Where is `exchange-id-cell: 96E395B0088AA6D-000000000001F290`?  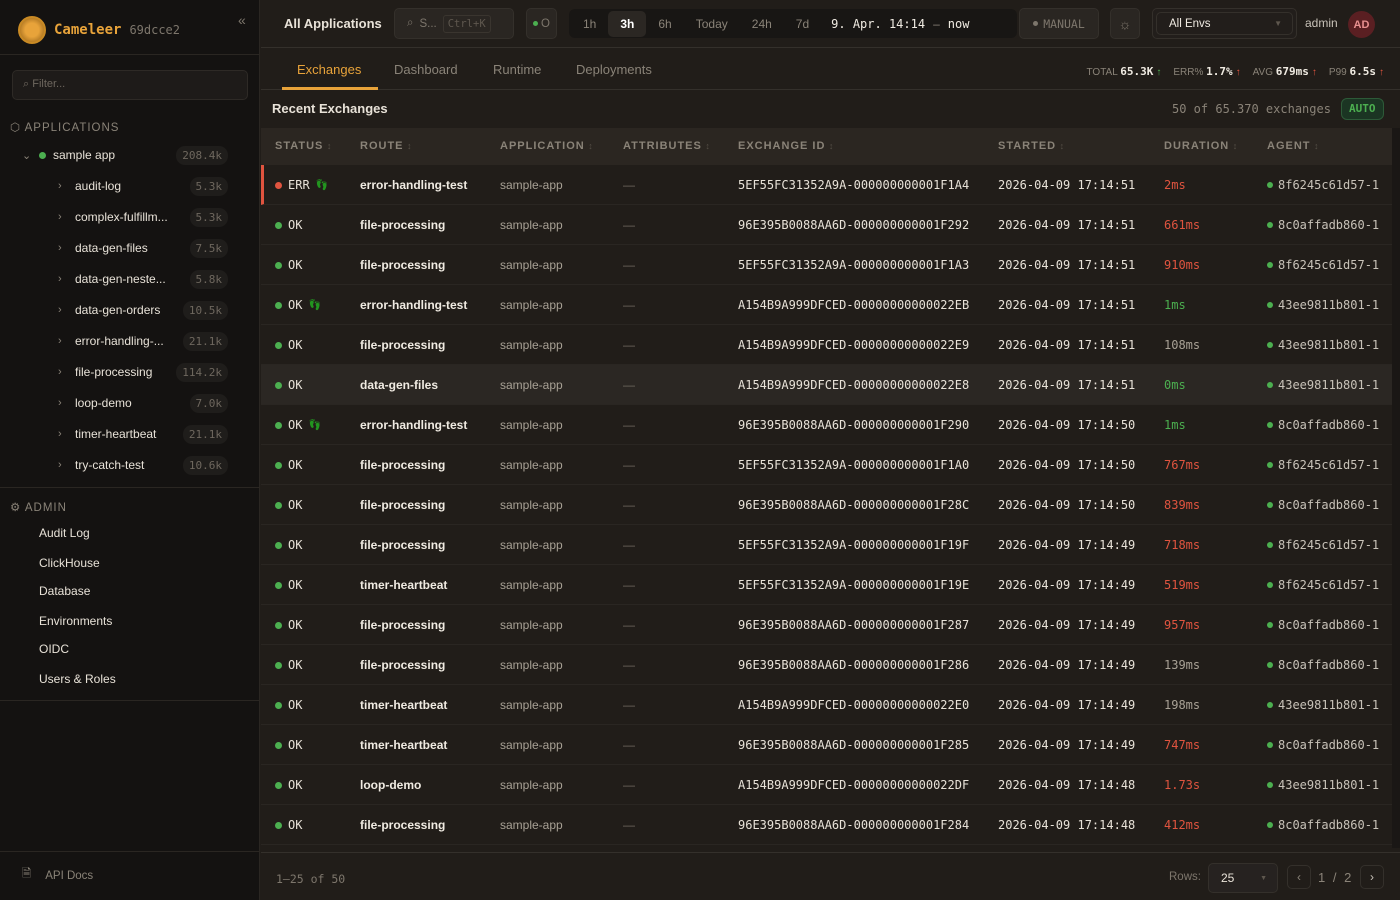
exchange-id-cell: 96E395B0088AA6D-000000000001F290 is located at coordinates (854, 425).